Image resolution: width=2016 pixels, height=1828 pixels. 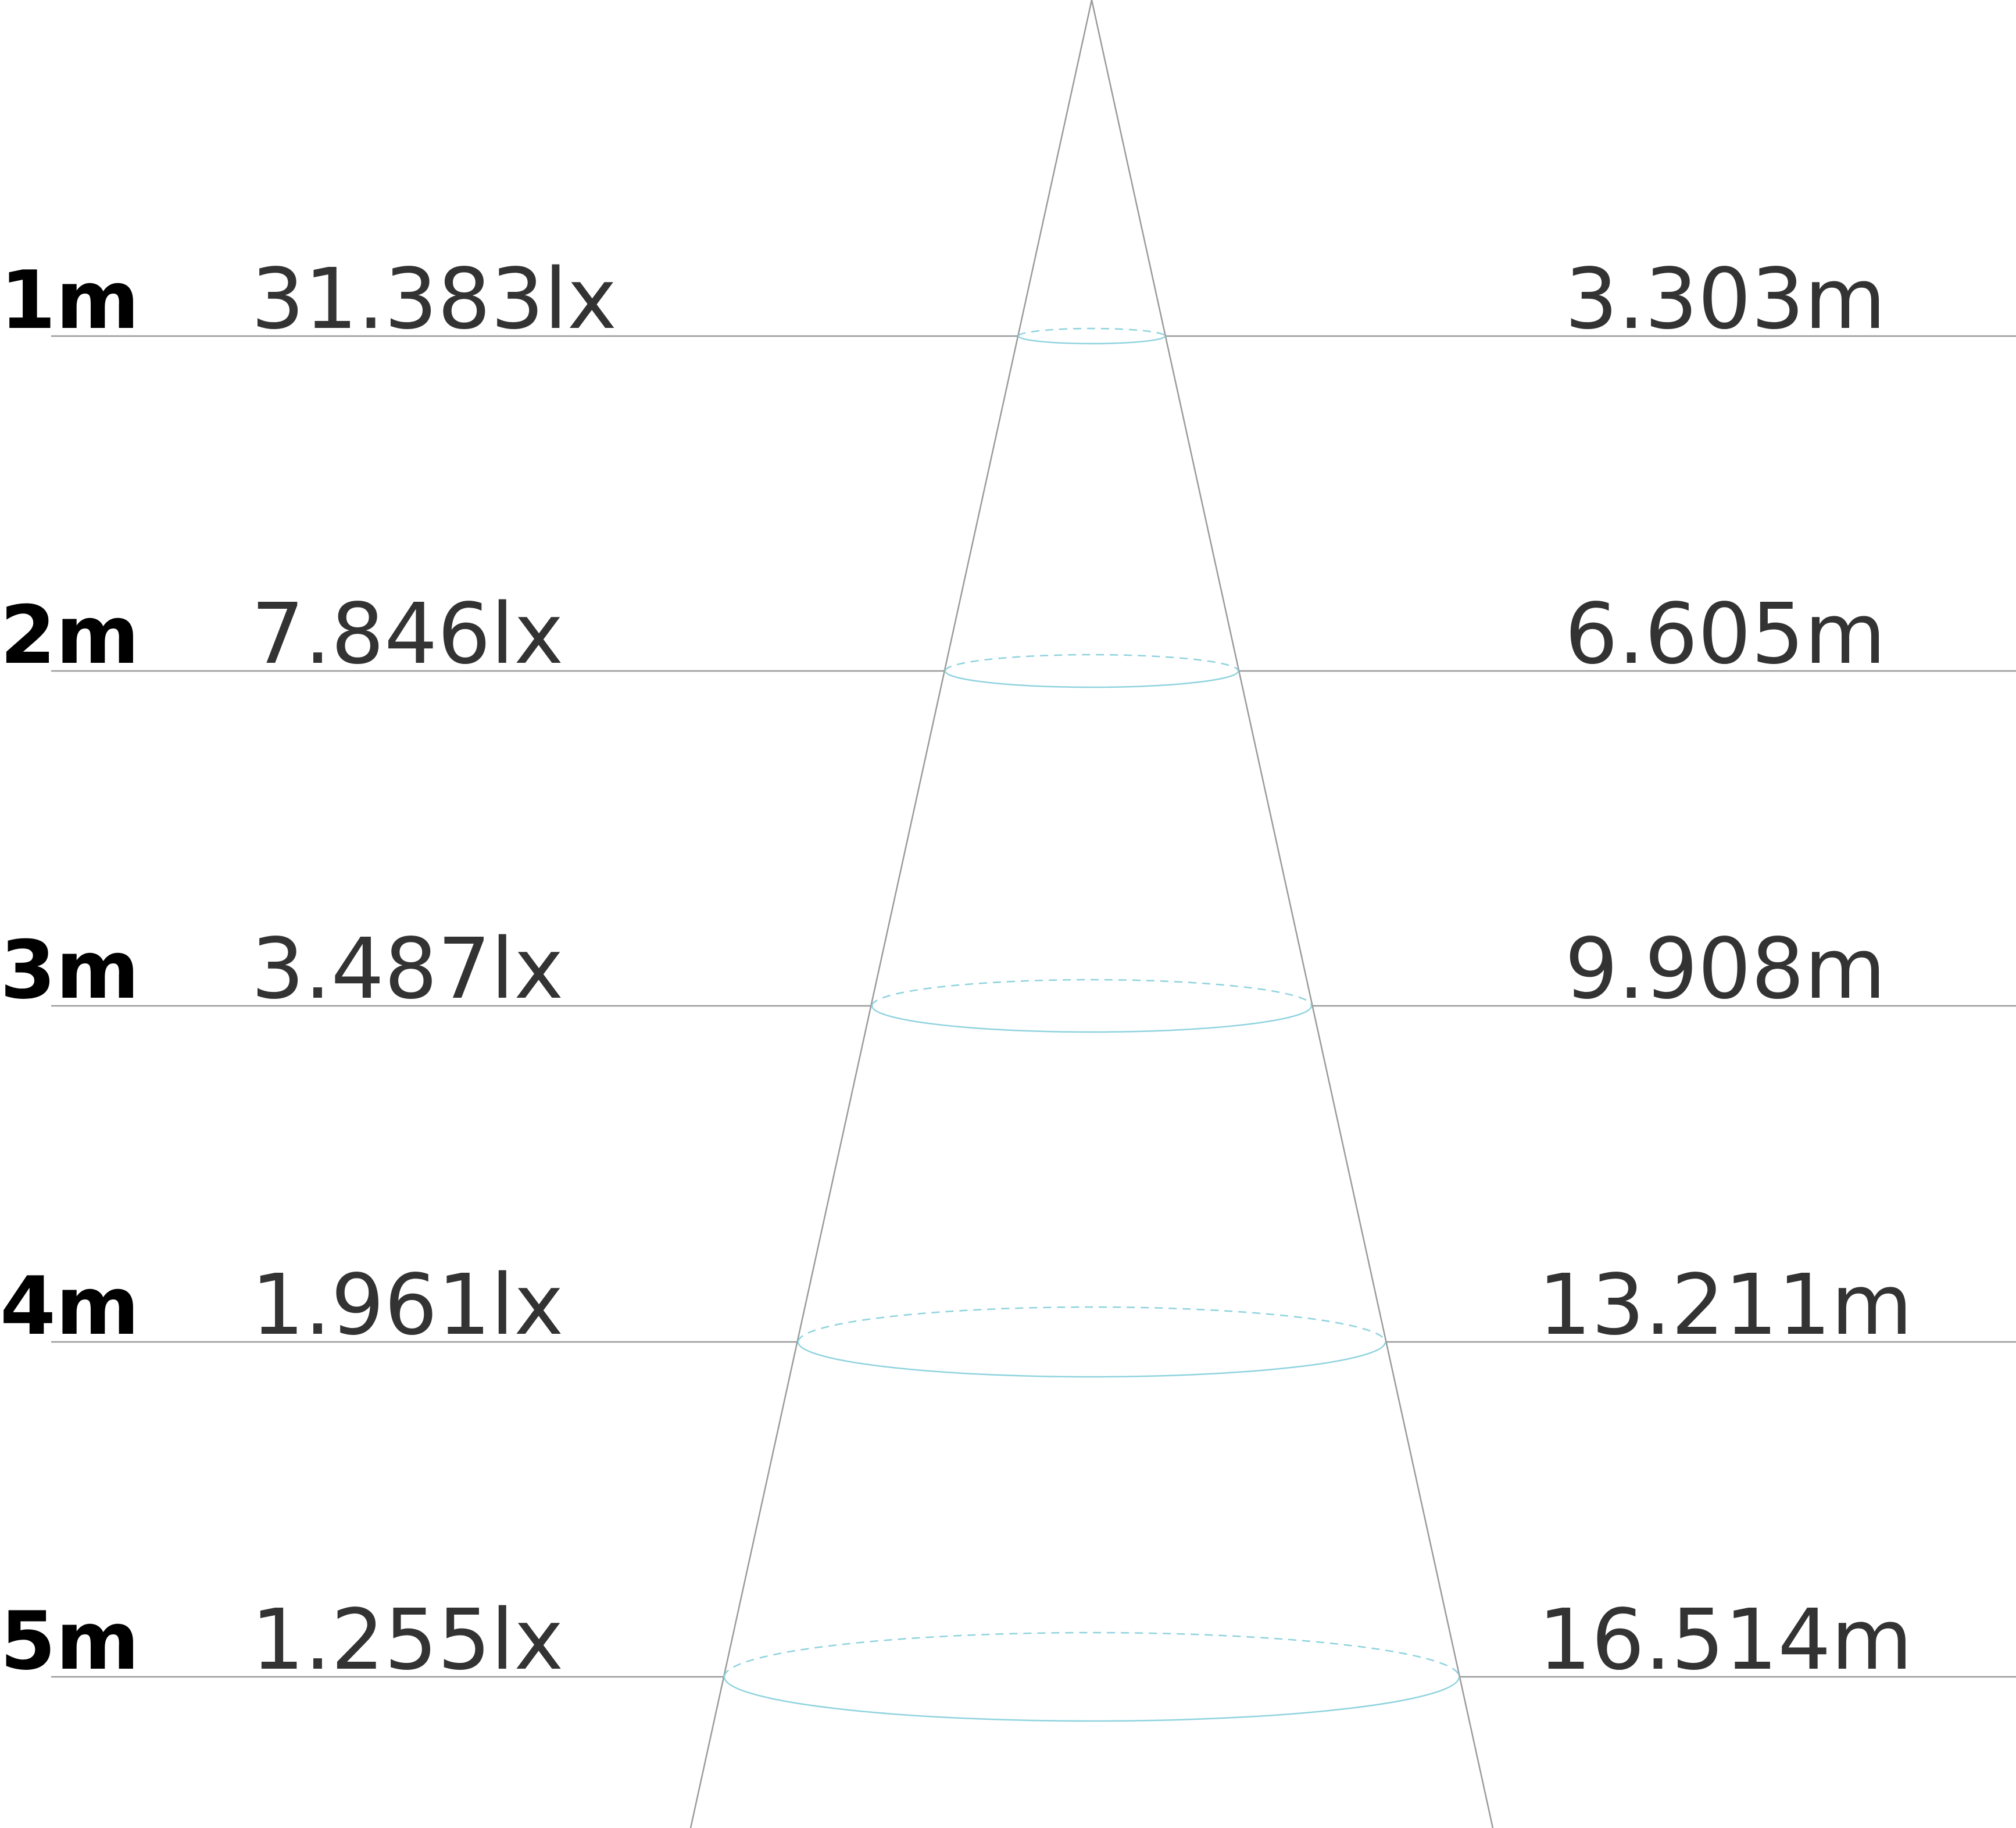 I want to click on beam-ellipse-back-3m, so click(x=1092, y=992).